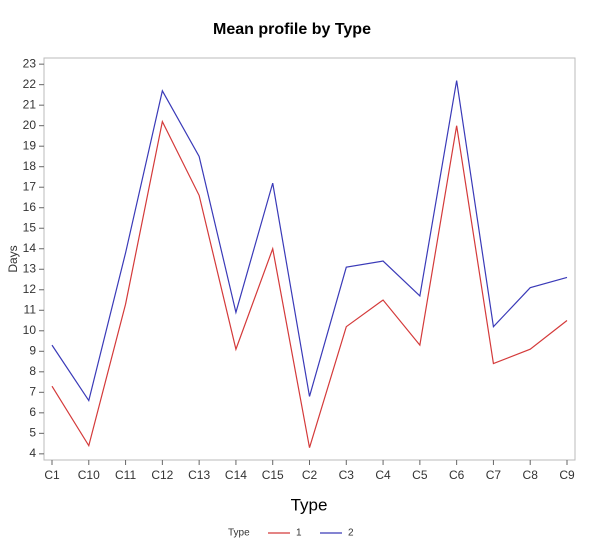 The height and width of the screenshot is (560, 596). Describe the element at coordinates (30, 104) in the screenshot. I see `y-tick-label: 21` at that location.